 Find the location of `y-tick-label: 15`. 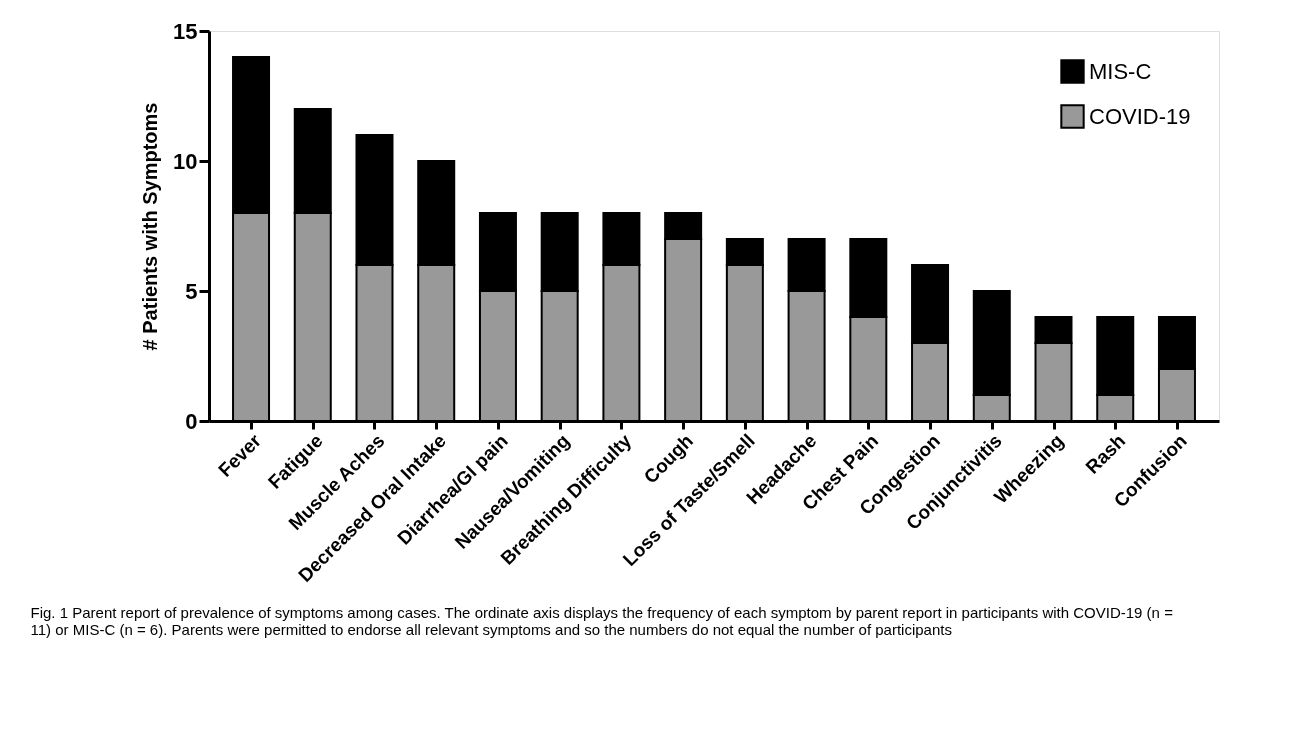

y-tick-label: 15 is located at coordinates (185, 31).